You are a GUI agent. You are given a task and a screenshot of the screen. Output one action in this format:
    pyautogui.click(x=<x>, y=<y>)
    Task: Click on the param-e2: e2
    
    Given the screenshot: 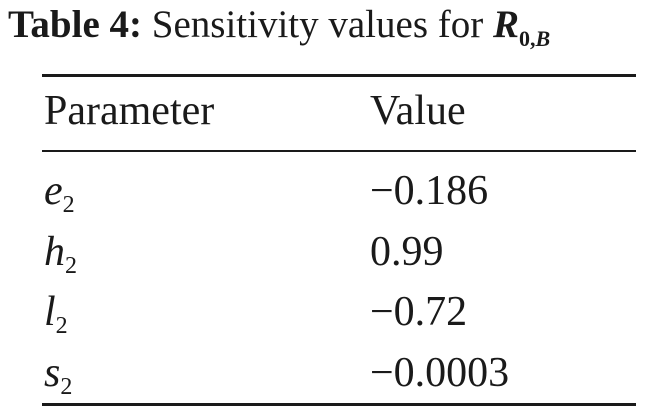 What is the action you would take?
    pyautogui.click(x=59, y=198)
    